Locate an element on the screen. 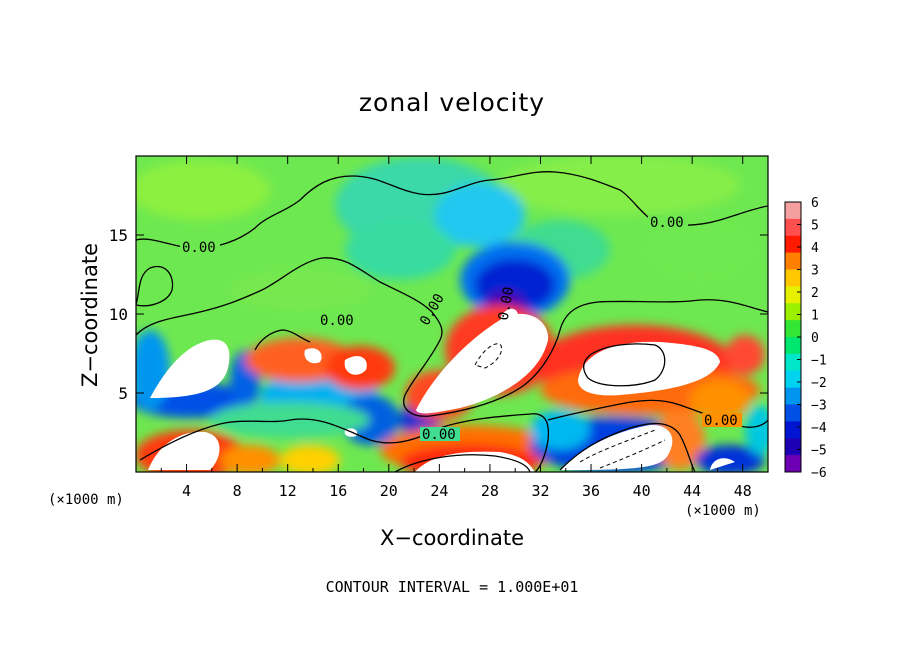  x-tick-label: 16 is located at coordinates (338, 491).